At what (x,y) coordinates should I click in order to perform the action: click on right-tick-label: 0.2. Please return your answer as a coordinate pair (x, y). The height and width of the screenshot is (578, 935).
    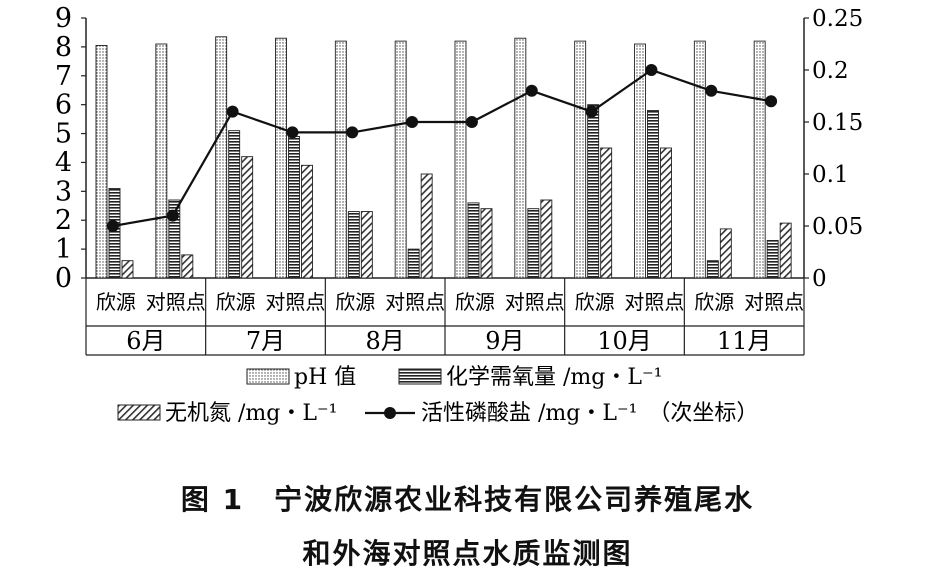
    Looking at the image, I should click on (830, 71).